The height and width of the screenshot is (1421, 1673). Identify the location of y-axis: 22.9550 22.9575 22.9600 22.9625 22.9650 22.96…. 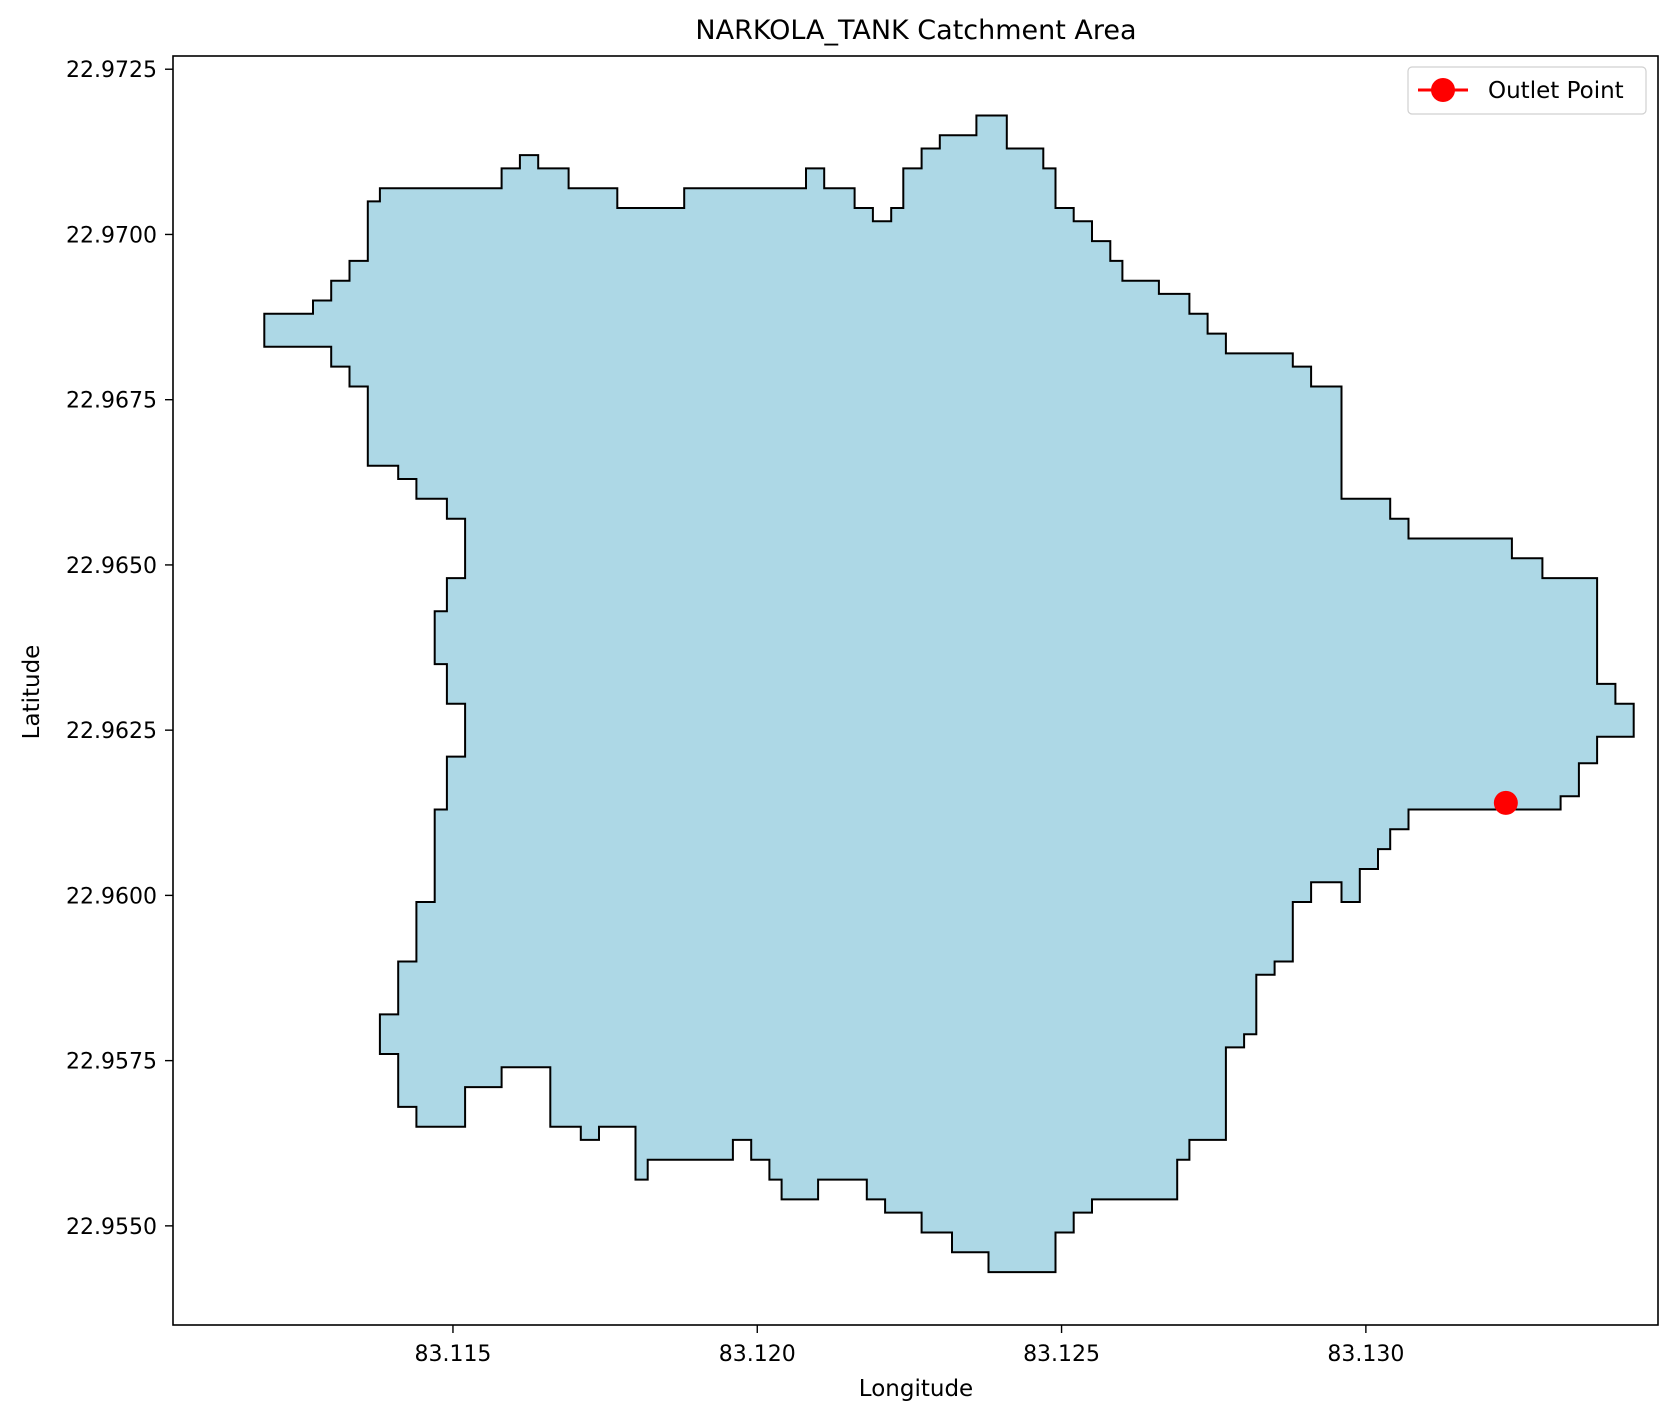
(119, 649).